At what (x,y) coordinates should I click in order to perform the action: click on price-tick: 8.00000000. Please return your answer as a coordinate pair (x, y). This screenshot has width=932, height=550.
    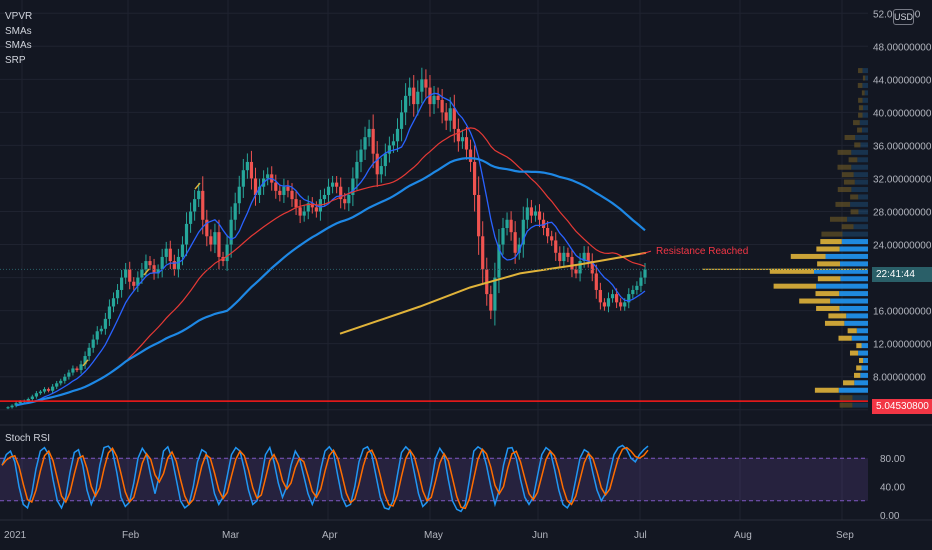
    Looking at the image, I should click on (899, 378).